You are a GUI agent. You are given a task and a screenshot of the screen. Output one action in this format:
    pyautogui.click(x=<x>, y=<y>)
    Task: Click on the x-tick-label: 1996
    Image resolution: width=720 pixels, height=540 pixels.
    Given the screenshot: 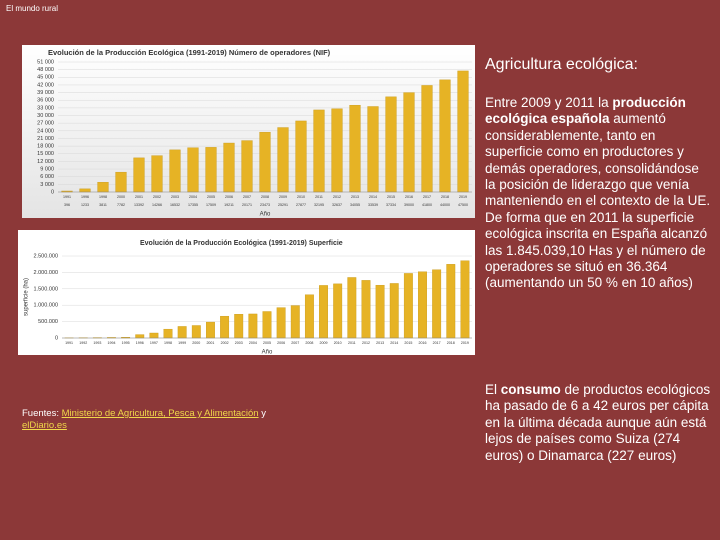 What is the action you would take?
    pyautogui.click(x=140, y=343)
    